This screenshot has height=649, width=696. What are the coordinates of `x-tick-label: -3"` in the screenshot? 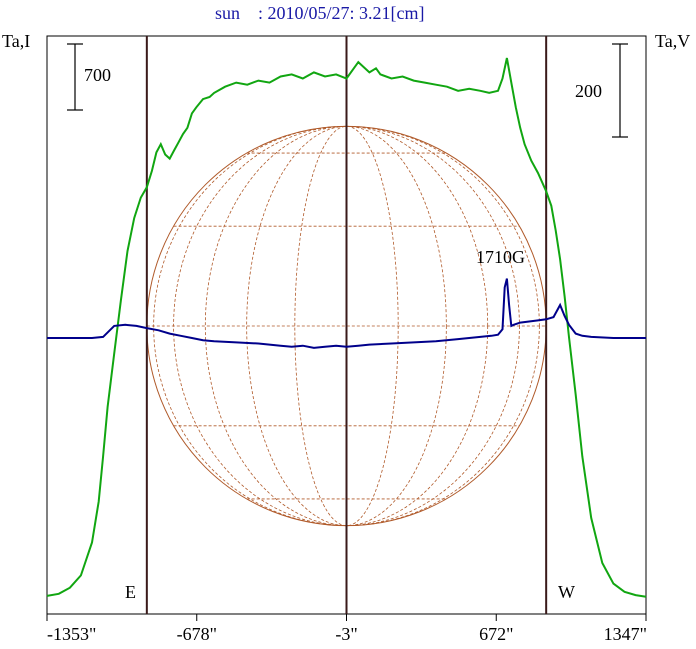 It's located at (346, 634).